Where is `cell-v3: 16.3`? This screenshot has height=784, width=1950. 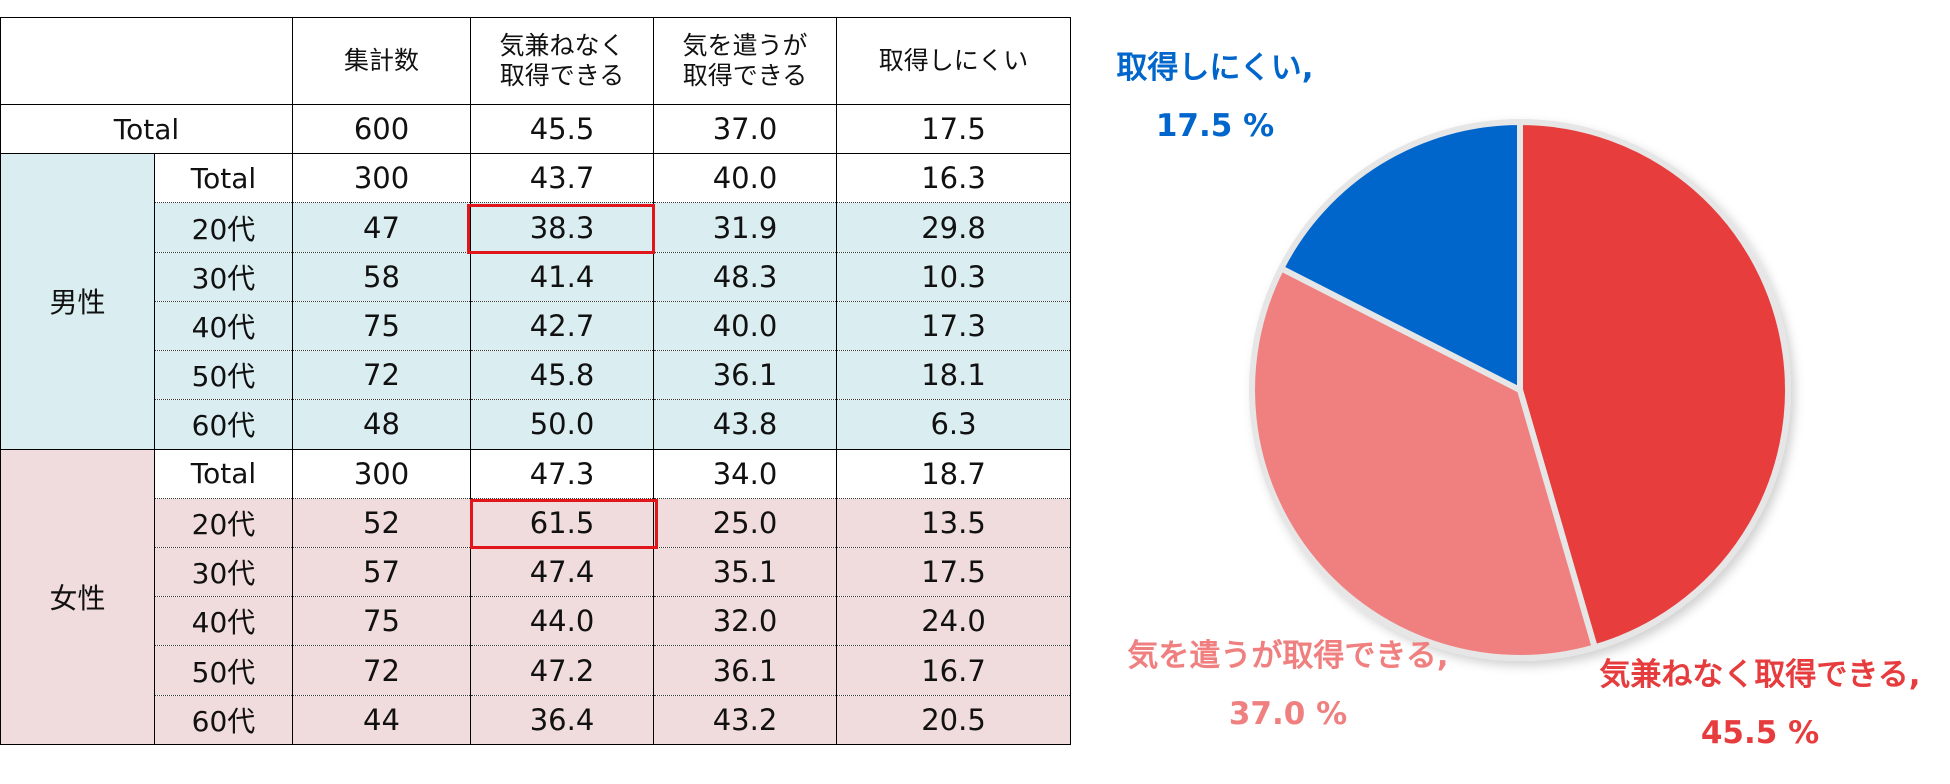 cell-v3: 16.3 is located at coordinates (953, 178).